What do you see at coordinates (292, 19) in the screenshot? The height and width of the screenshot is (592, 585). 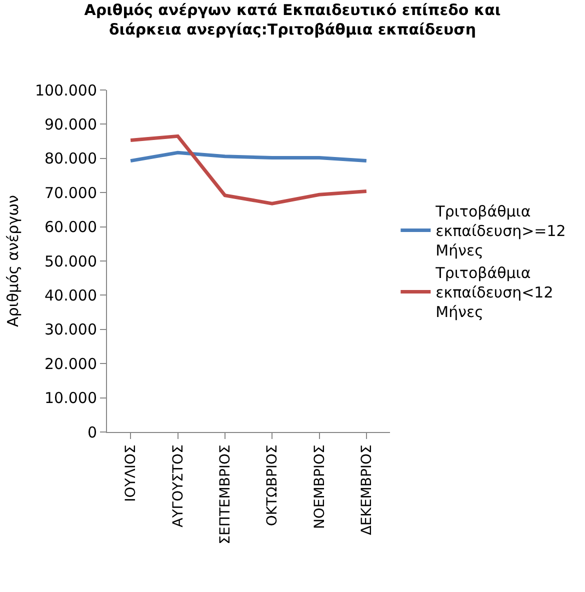 I see `chart-title: Αριθμός ανέργων κατά Εκπαιδευτικό επίπεδο και διάρκεια ανεργίας:Τριτοβάθμια εκπαίδευση` at bounding box center [292, 19].